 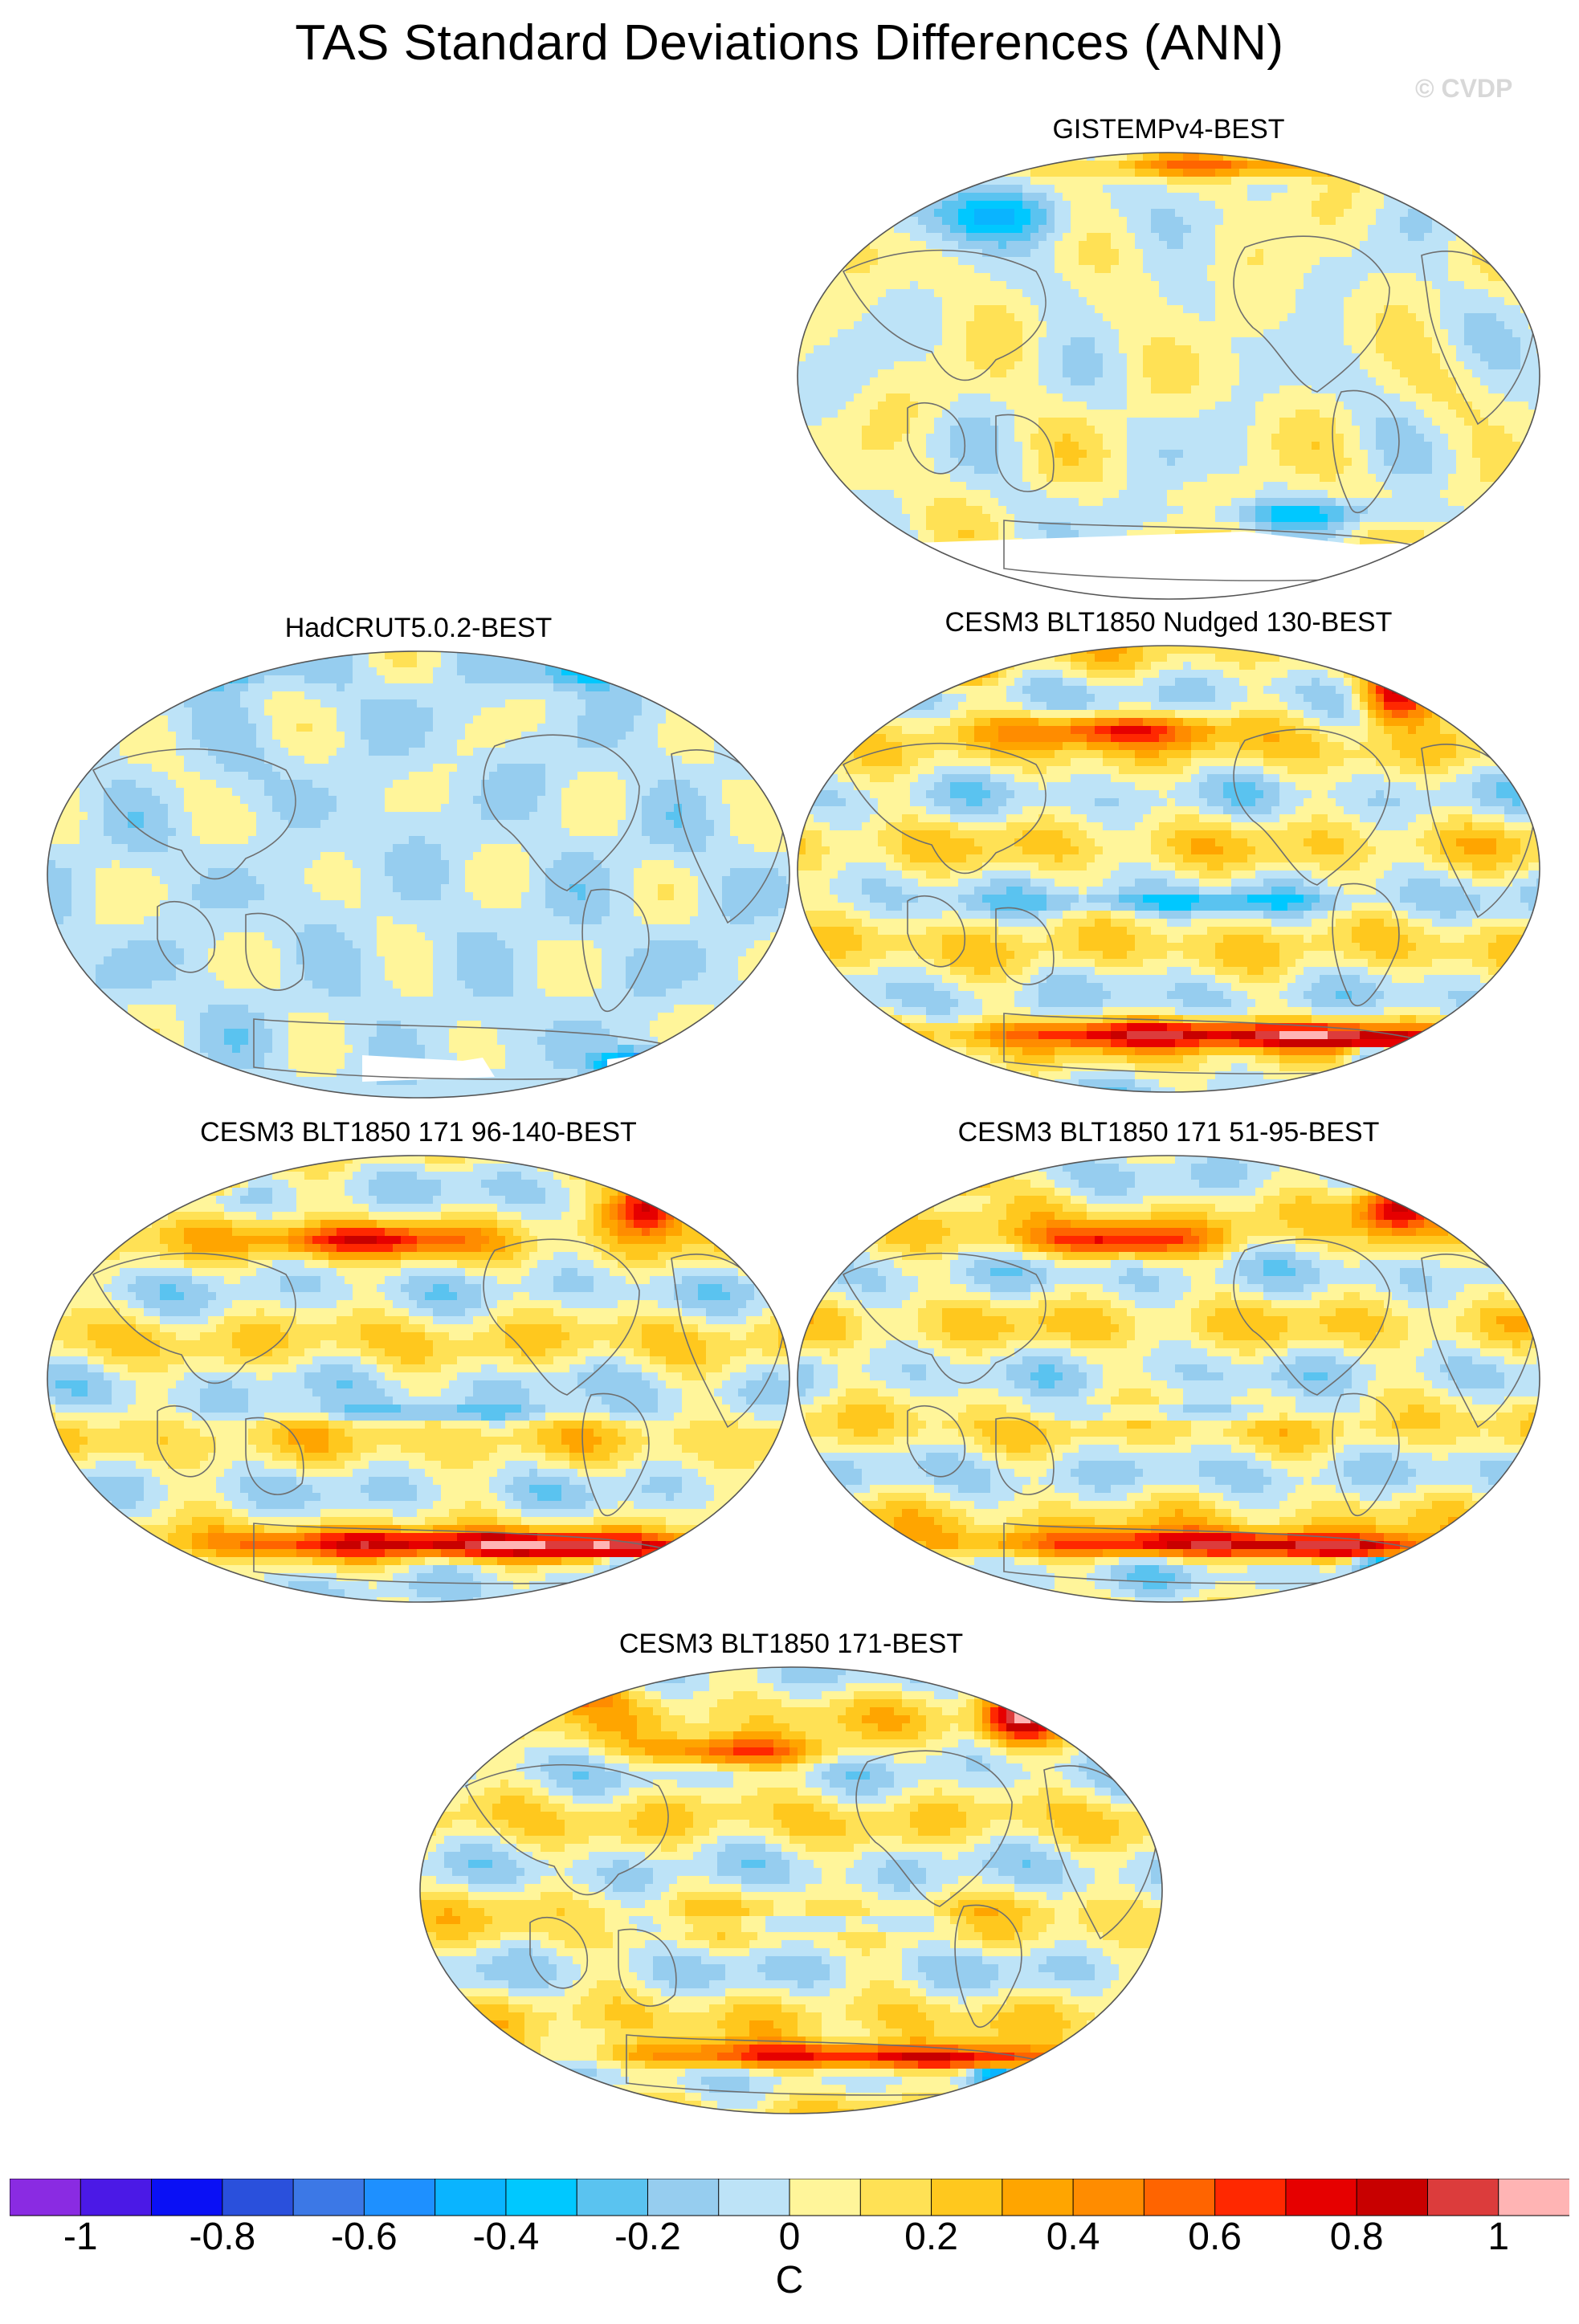 I want to click on panel-m51: CESM3 BLT1850 171 51-95-BEST, so click(x=1168, y=1366).